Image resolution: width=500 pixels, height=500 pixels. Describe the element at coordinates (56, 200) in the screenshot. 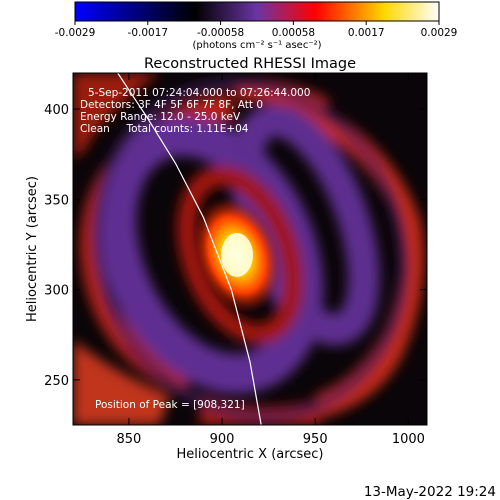

I see `y-tick-label: 350` at that location.